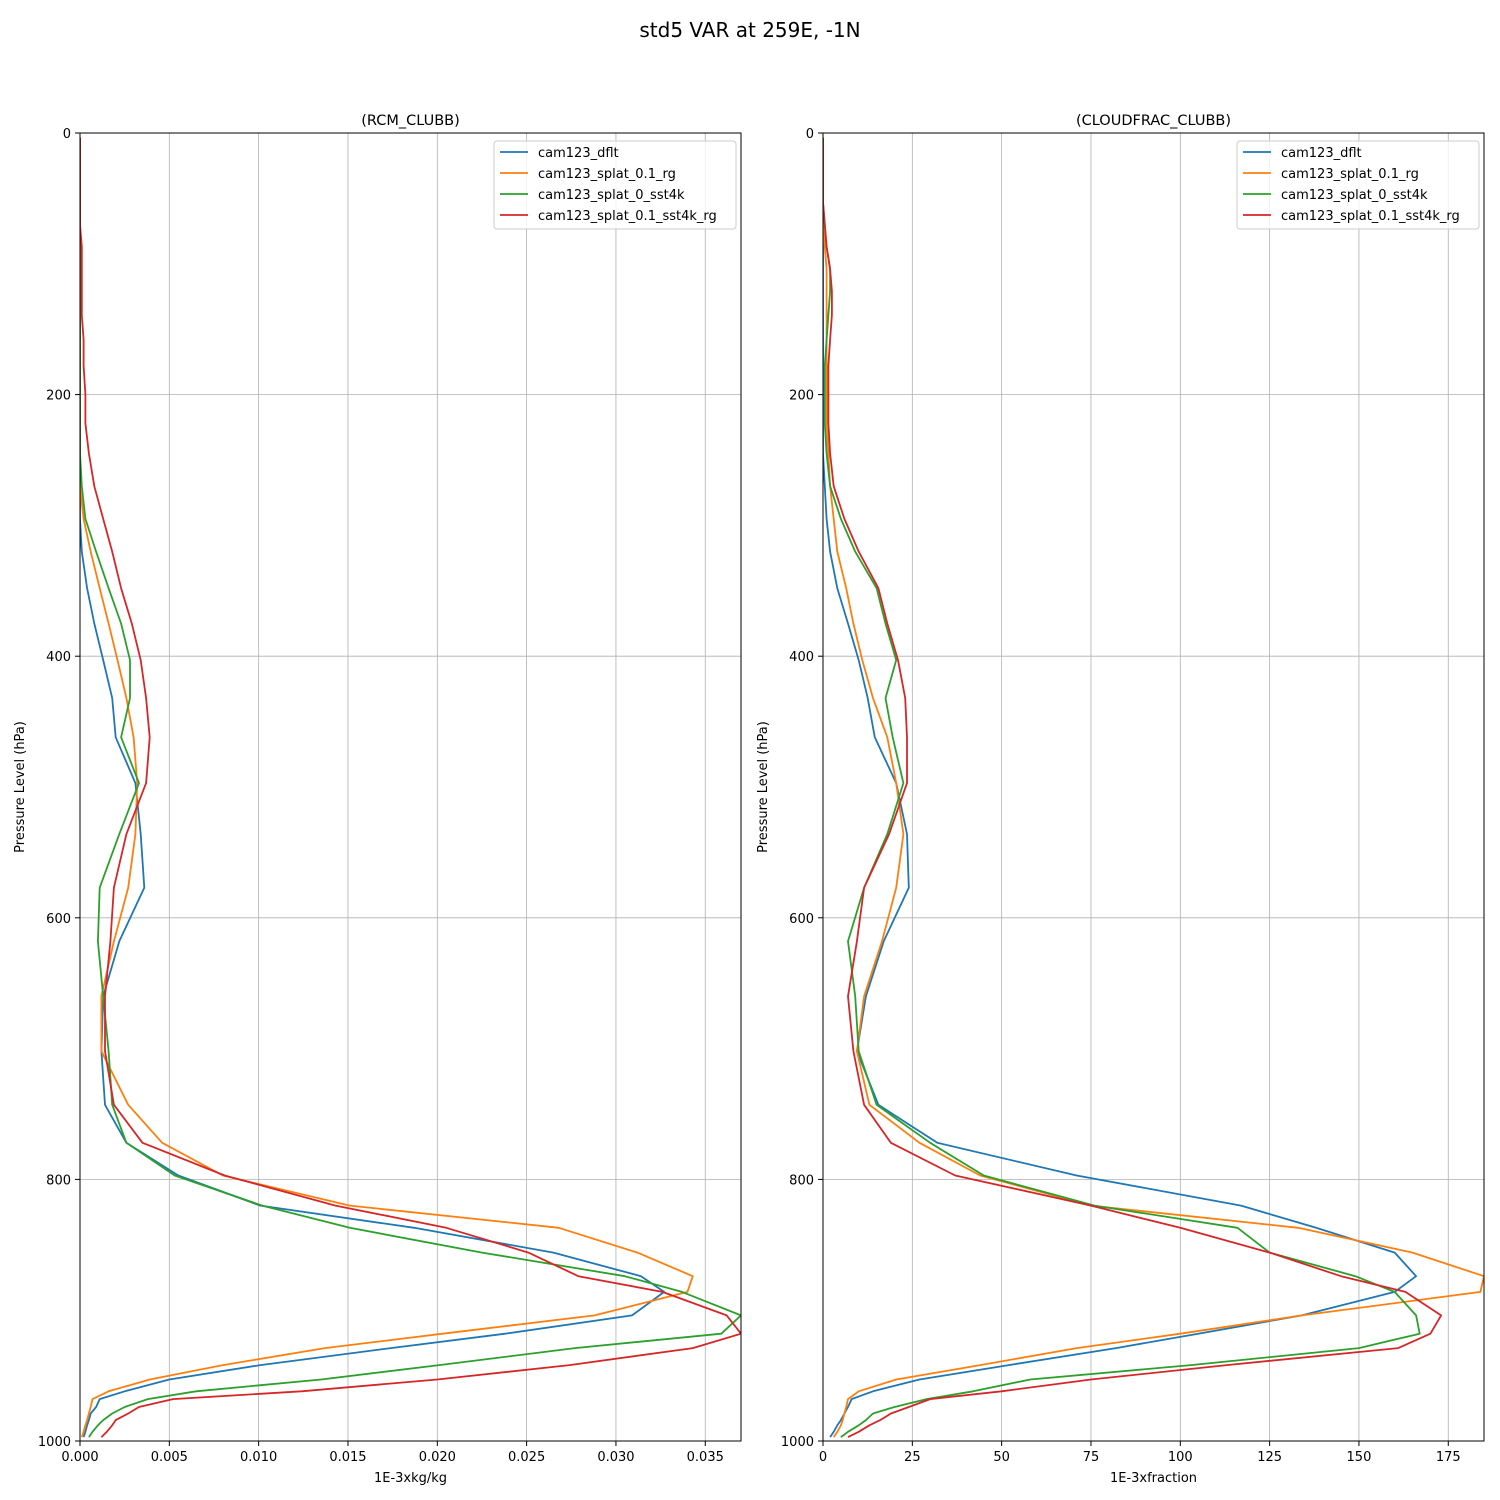 The image size is (1500, 1500). What do you see at coordinates (823, 1457) in the screenshot?
I see `x-tick-label: 0` at bounding box center [823, 1457].